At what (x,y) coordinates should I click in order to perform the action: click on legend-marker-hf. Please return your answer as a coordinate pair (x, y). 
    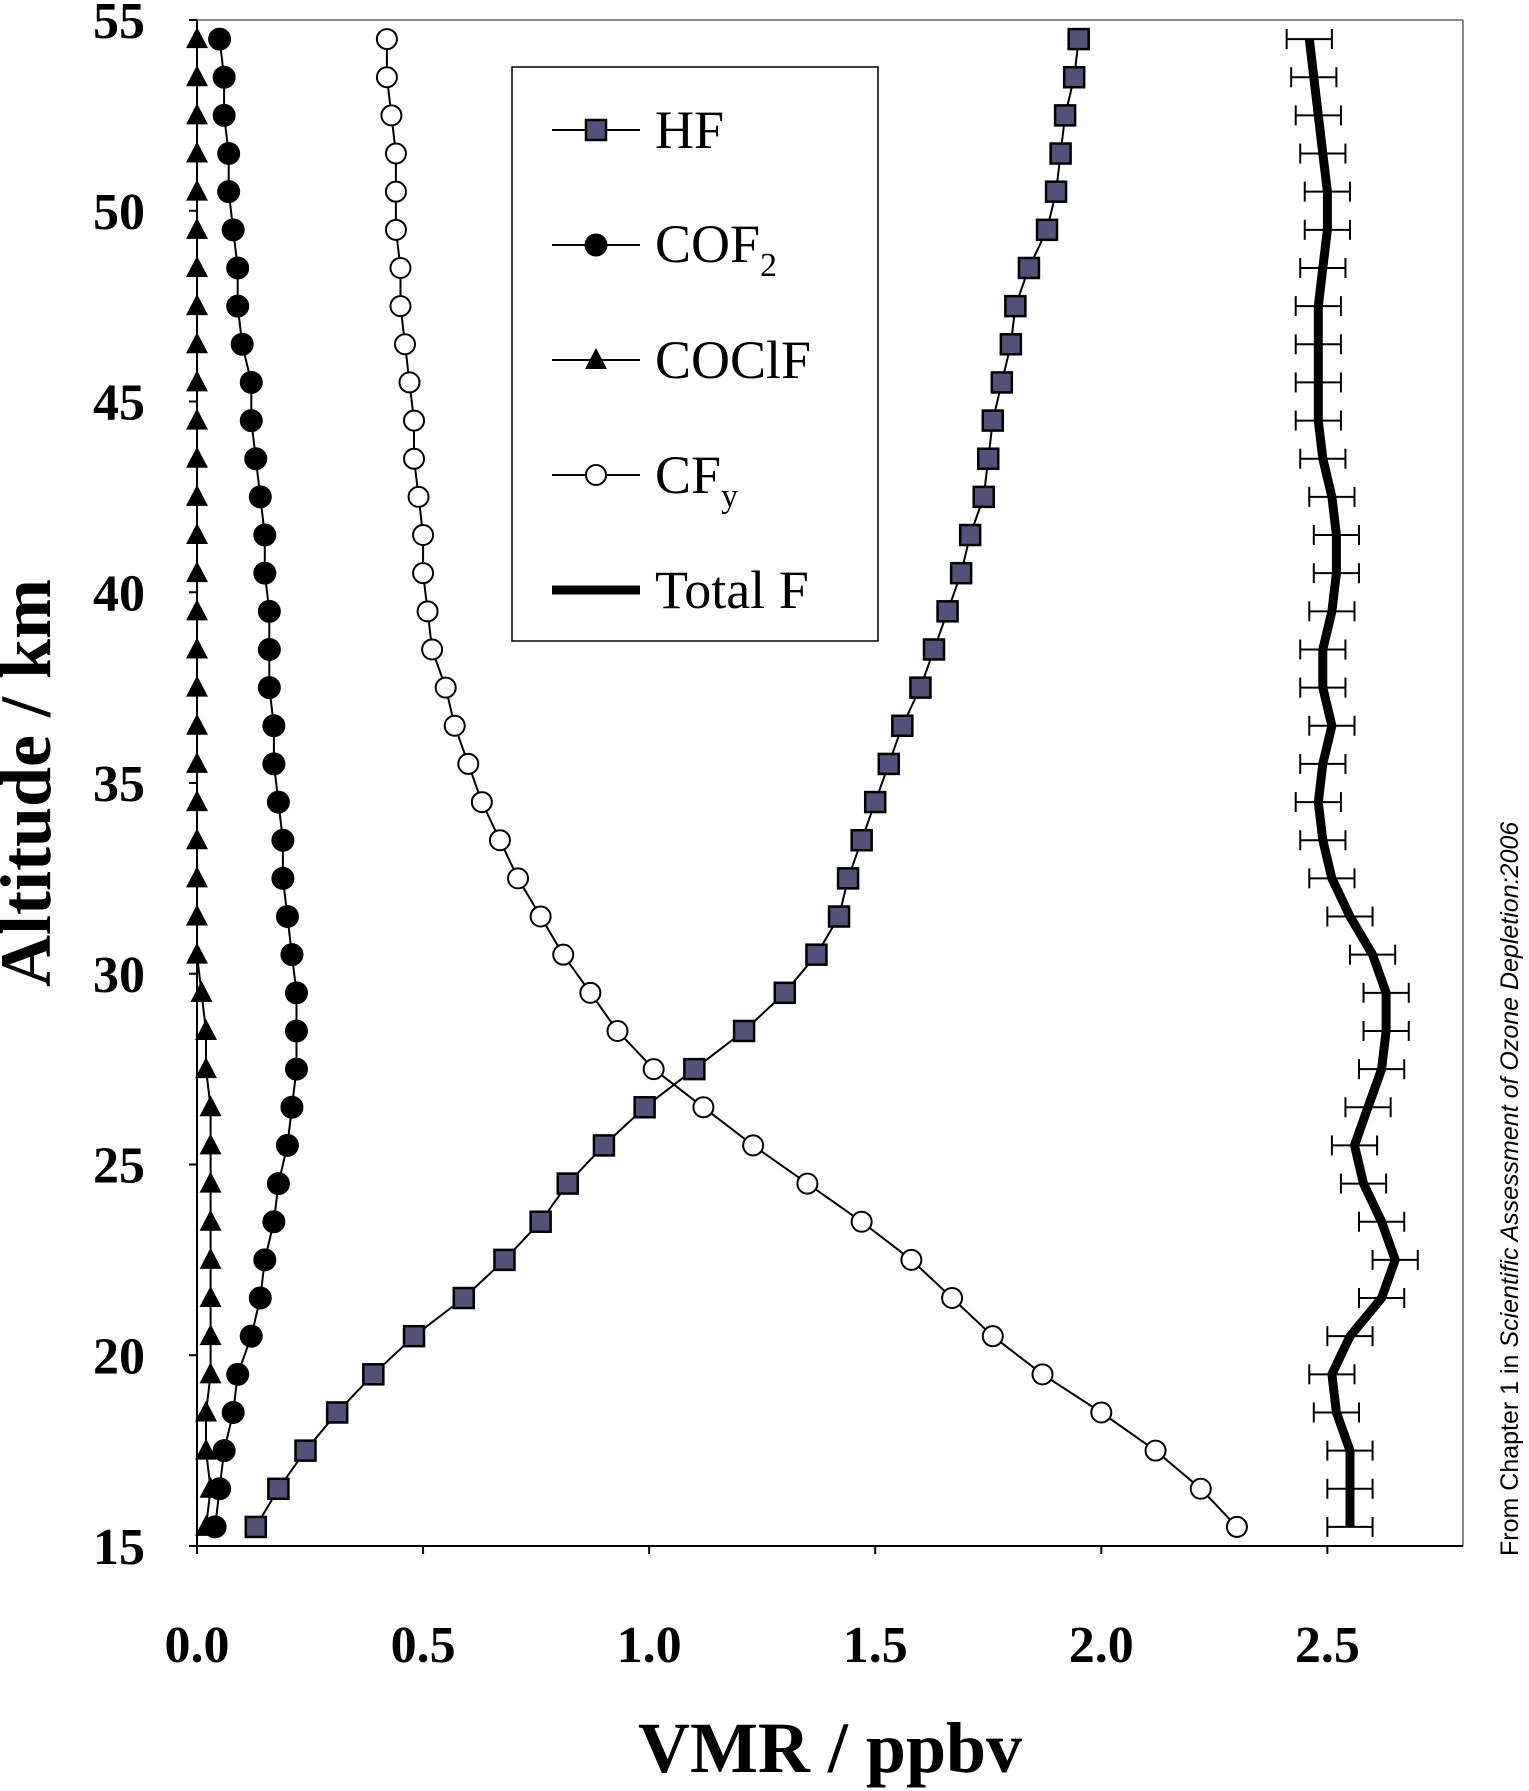
    Looking at the image, I should click on (596, 130).